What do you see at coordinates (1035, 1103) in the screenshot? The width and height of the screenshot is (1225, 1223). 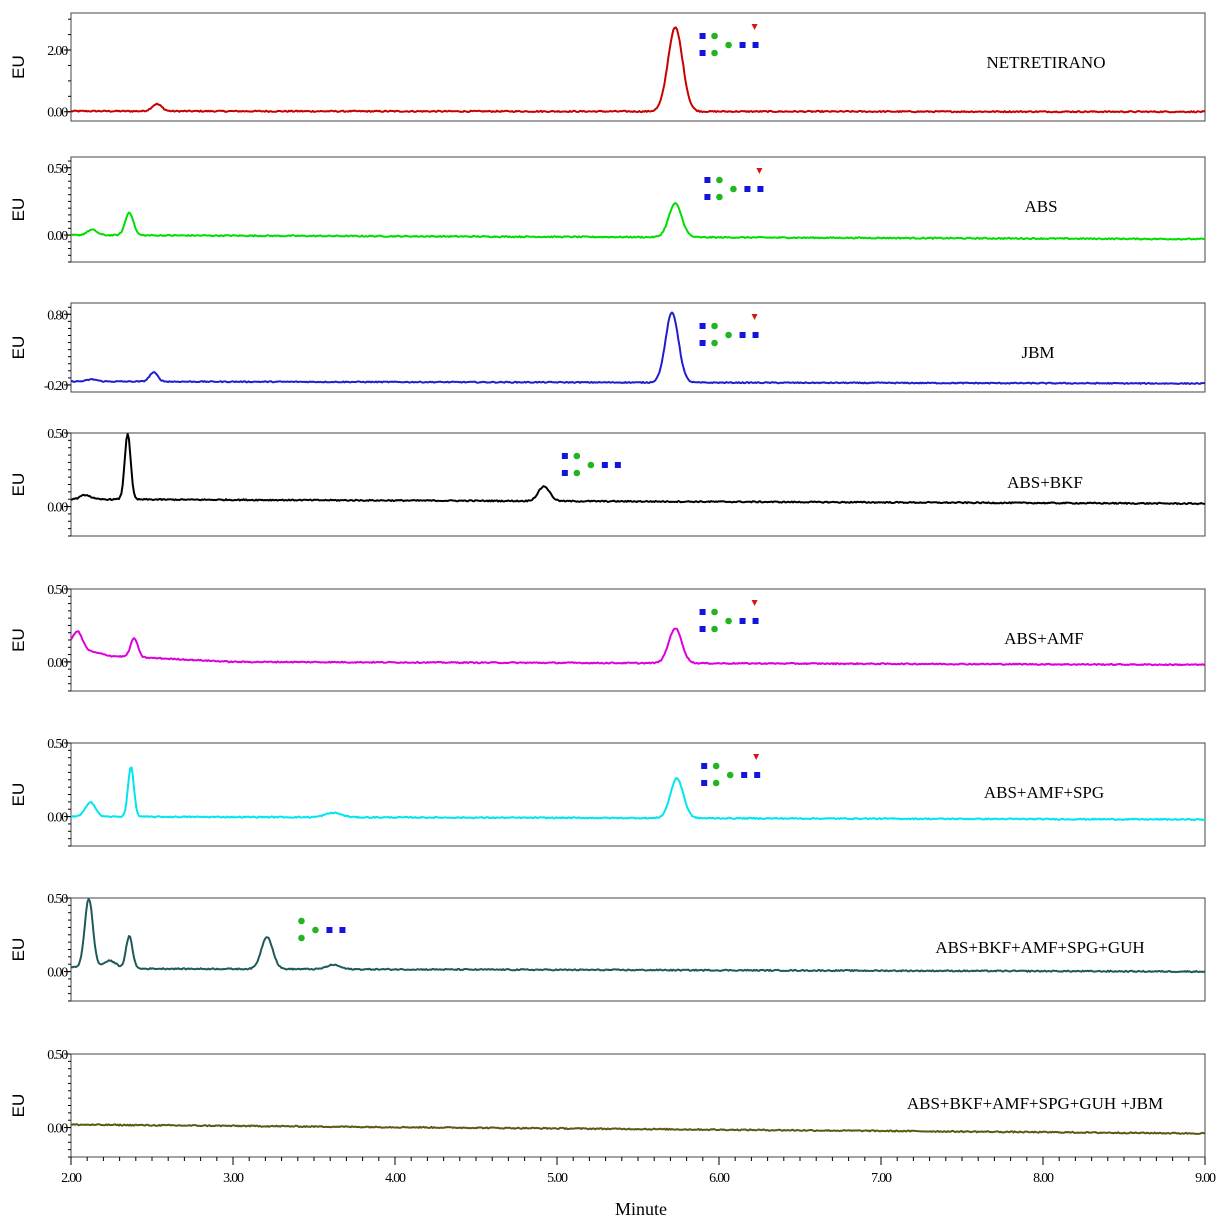 I see `panel-label: ABS+BKF+AMF+SPG+GUH +JBM` at bounding box center [1035, 1103].